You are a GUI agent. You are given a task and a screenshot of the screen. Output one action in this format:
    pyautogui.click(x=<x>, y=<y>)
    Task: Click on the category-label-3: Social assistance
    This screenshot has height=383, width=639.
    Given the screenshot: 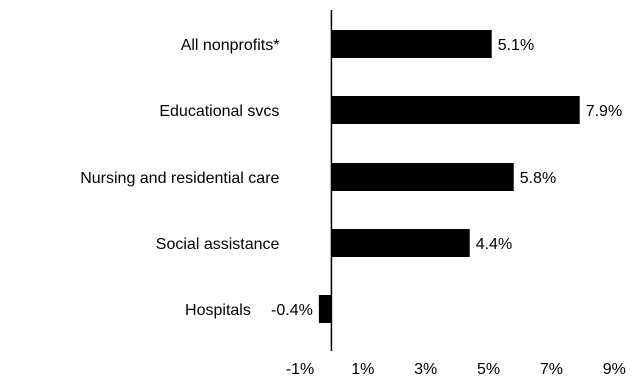 What is the action you would take?
    pyautogui.click(x=218, y=244)
    